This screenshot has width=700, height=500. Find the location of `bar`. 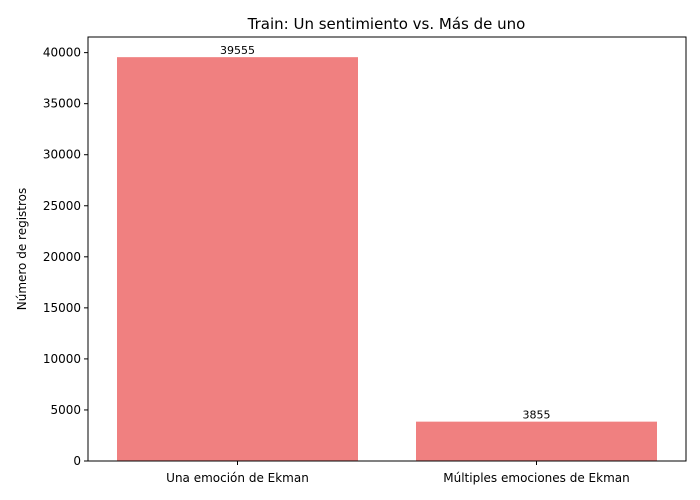

bar is located at coordinates (536, 441).